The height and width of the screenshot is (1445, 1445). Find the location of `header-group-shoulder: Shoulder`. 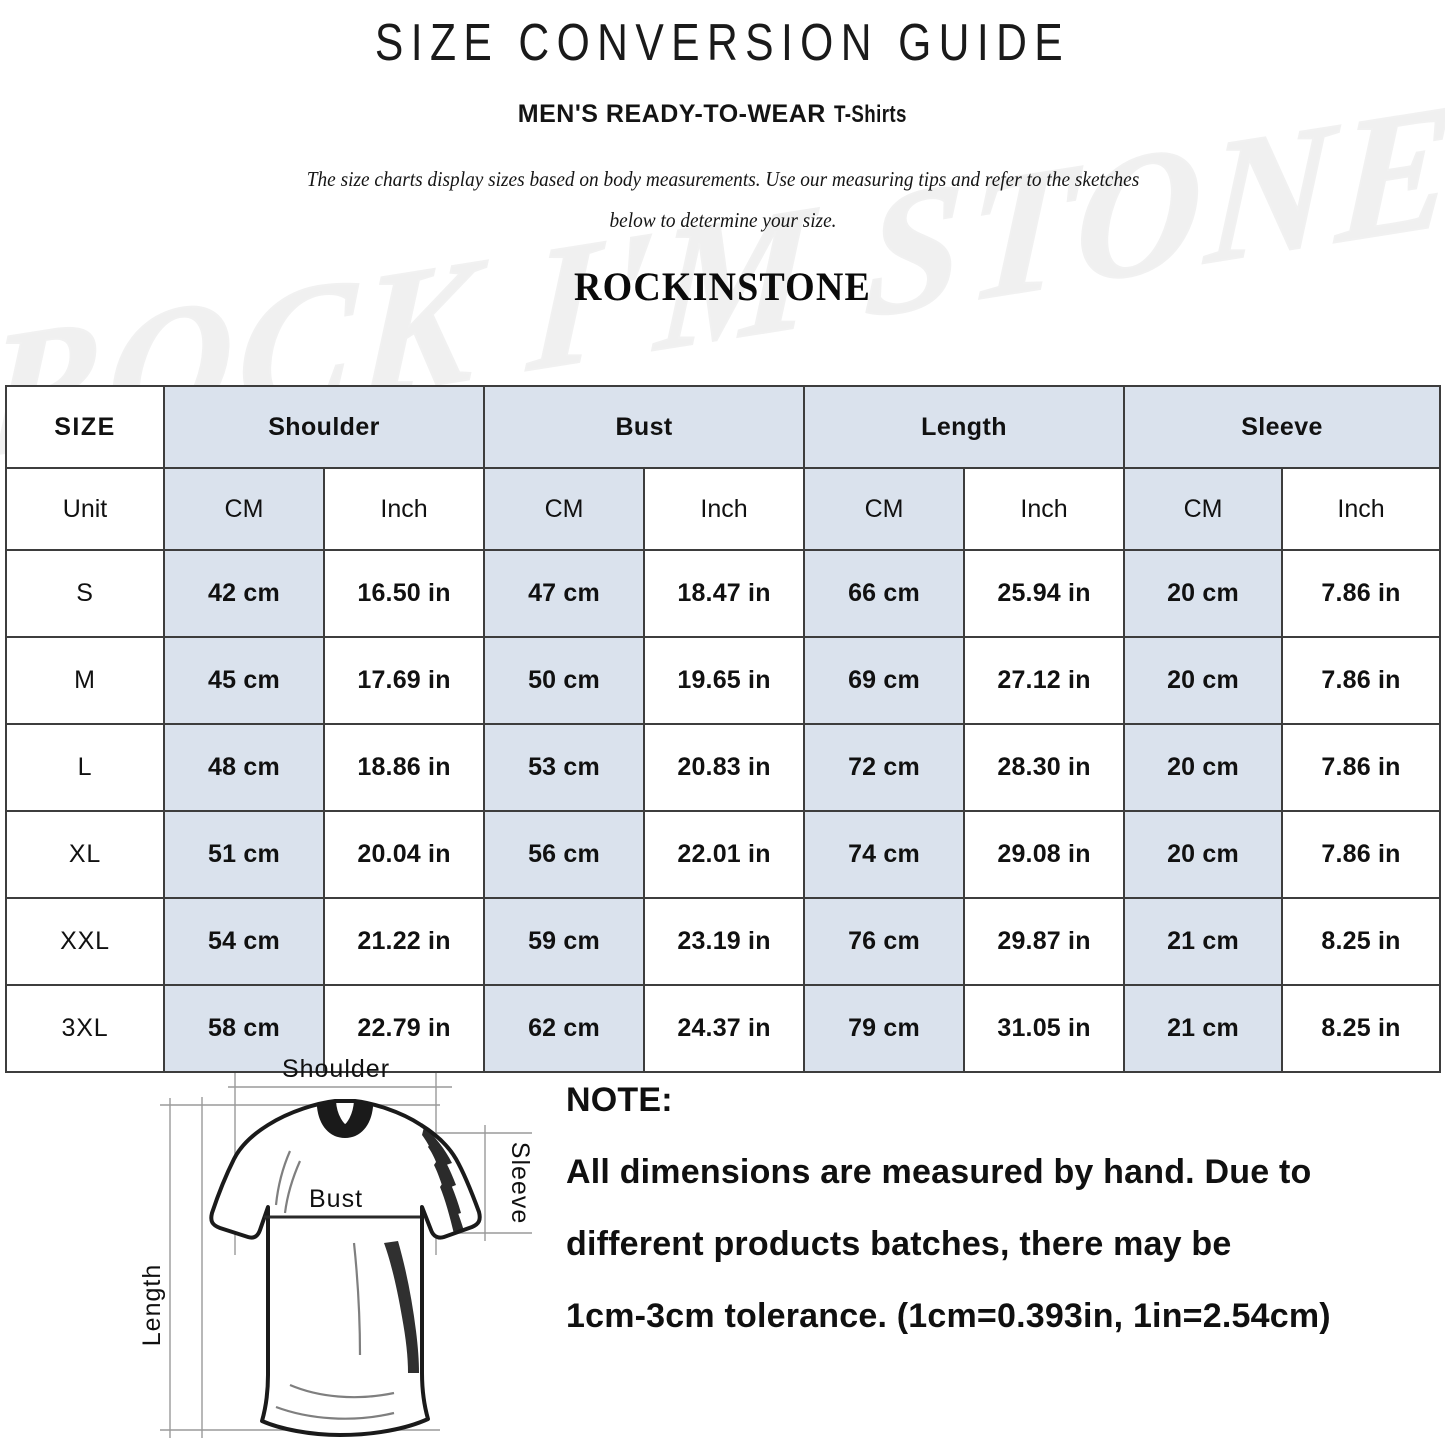

header-group-shoulder: Shoulder is located at coordinates (324, 427).